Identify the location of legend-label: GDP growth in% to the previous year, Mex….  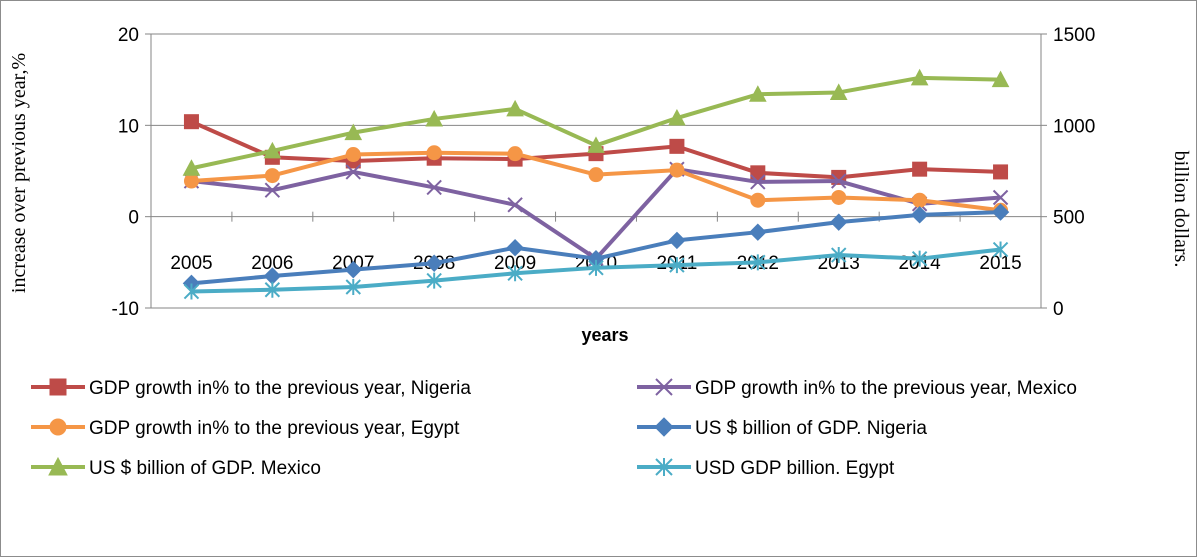
(886, 388).